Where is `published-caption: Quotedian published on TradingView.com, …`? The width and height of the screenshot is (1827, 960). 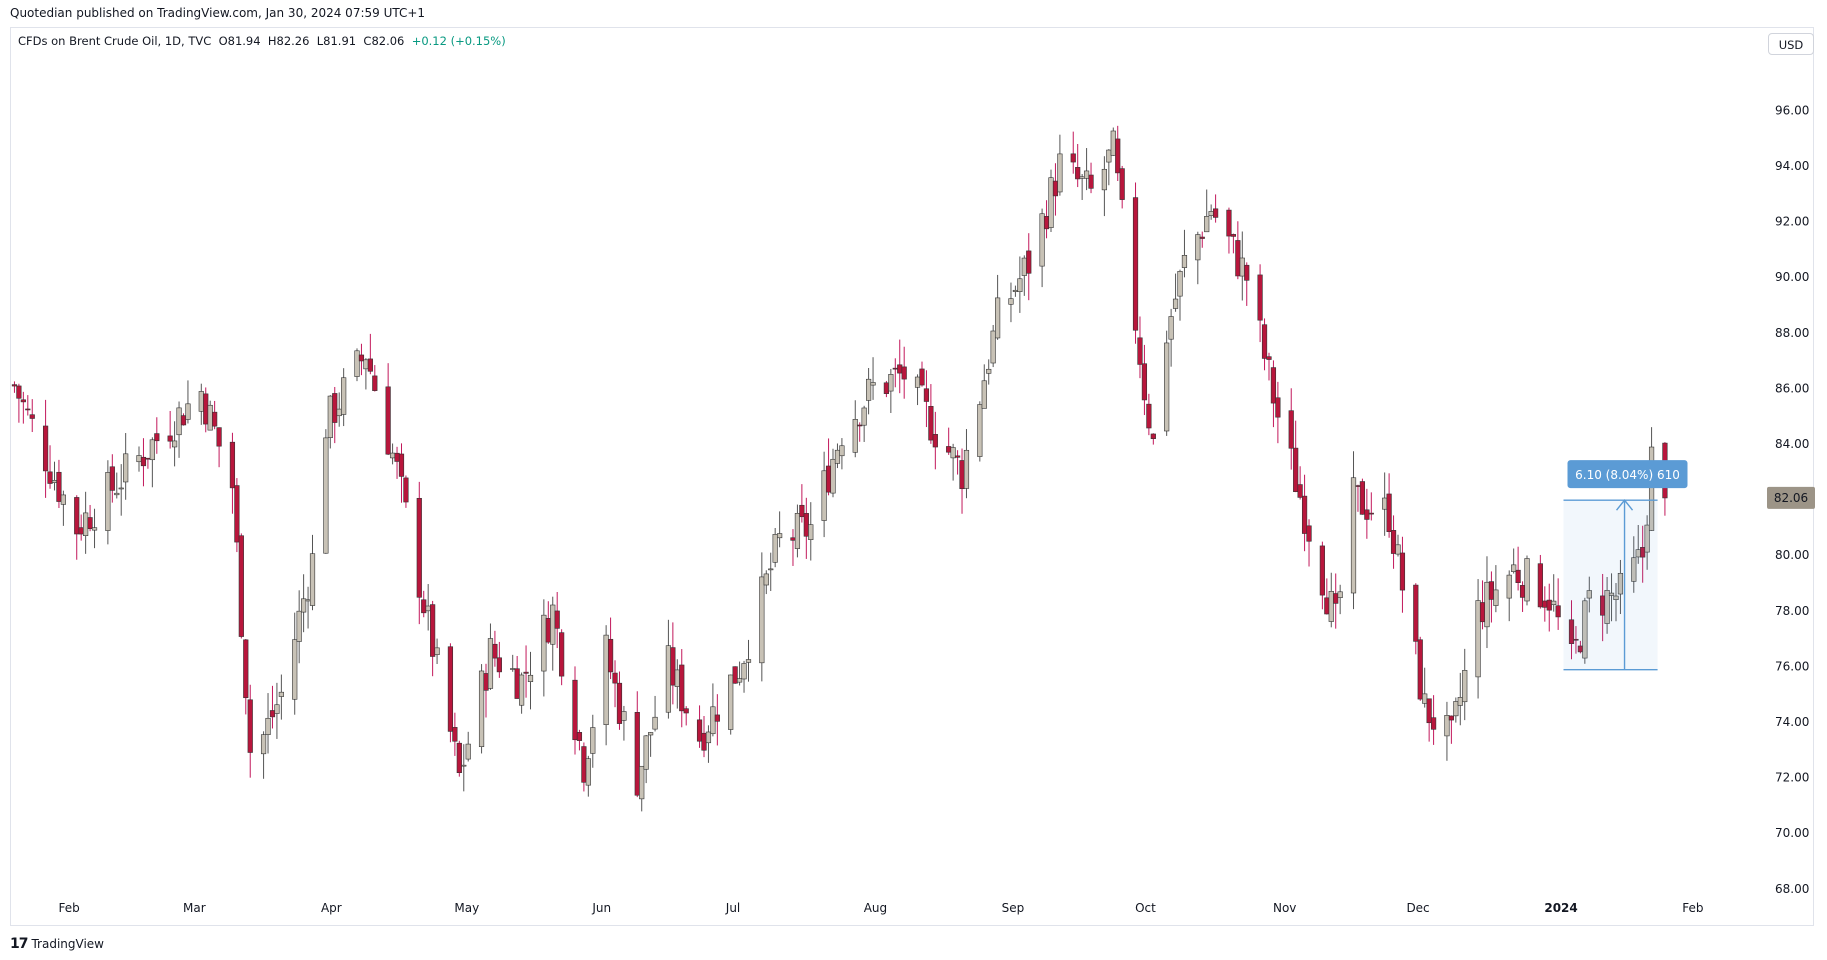
published-caption: Quotedian published on TradingView.com, … is located at coordinates (218, 13).